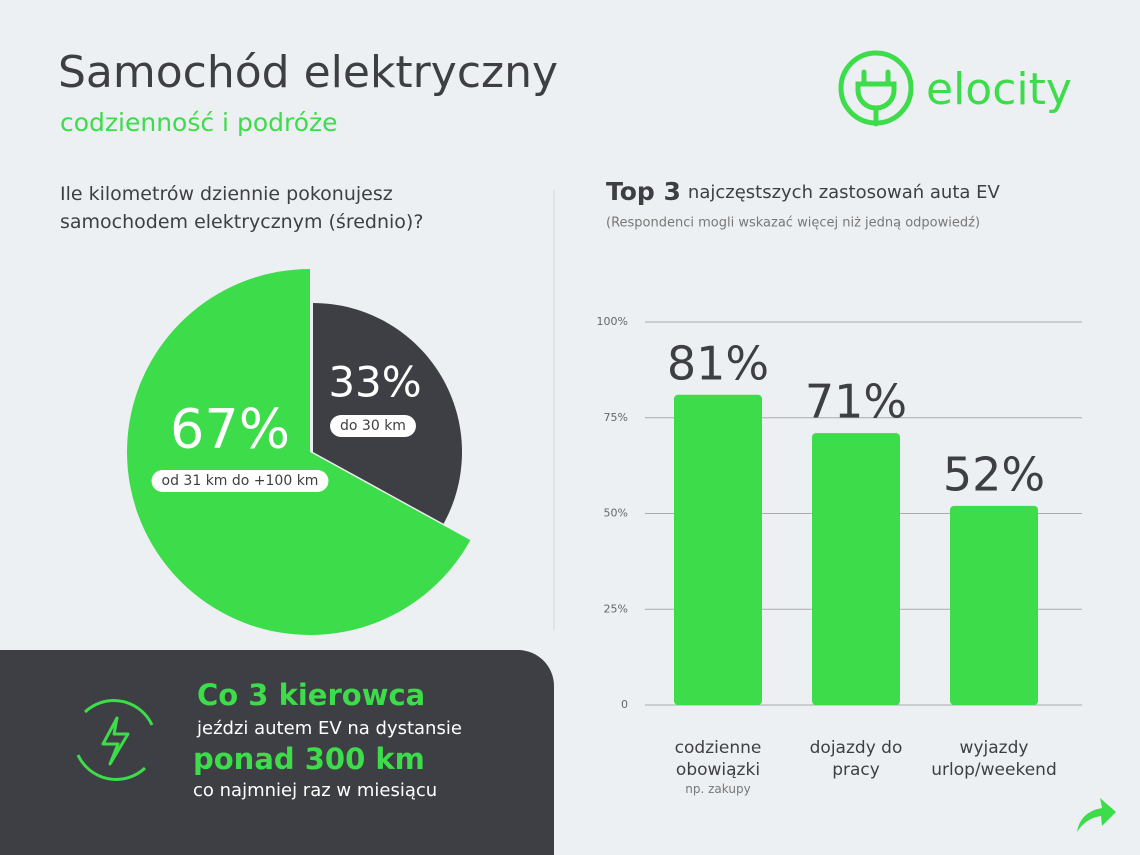 This screenshot has height=855, width=1140. What do you see at coordinates (115, 740) in the screenshot?
I see `callout-icon` at bounding box center [115, 740].